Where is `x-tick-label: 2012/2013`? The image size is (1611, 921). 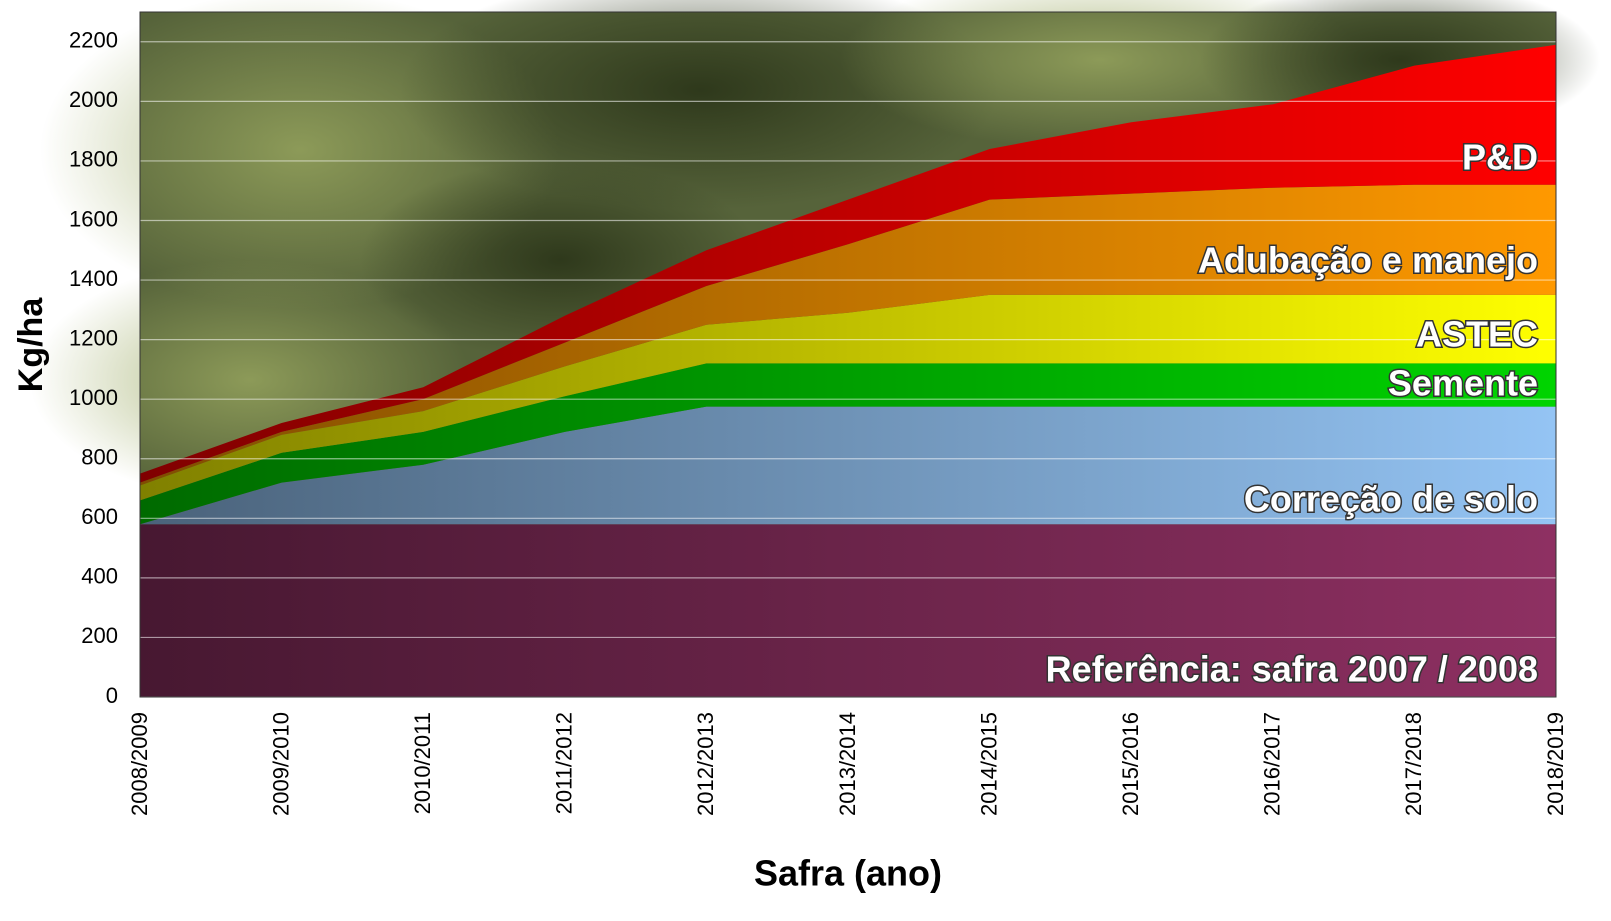
x-tick-label: 2012/2013 is located at coordinates (705, 764).